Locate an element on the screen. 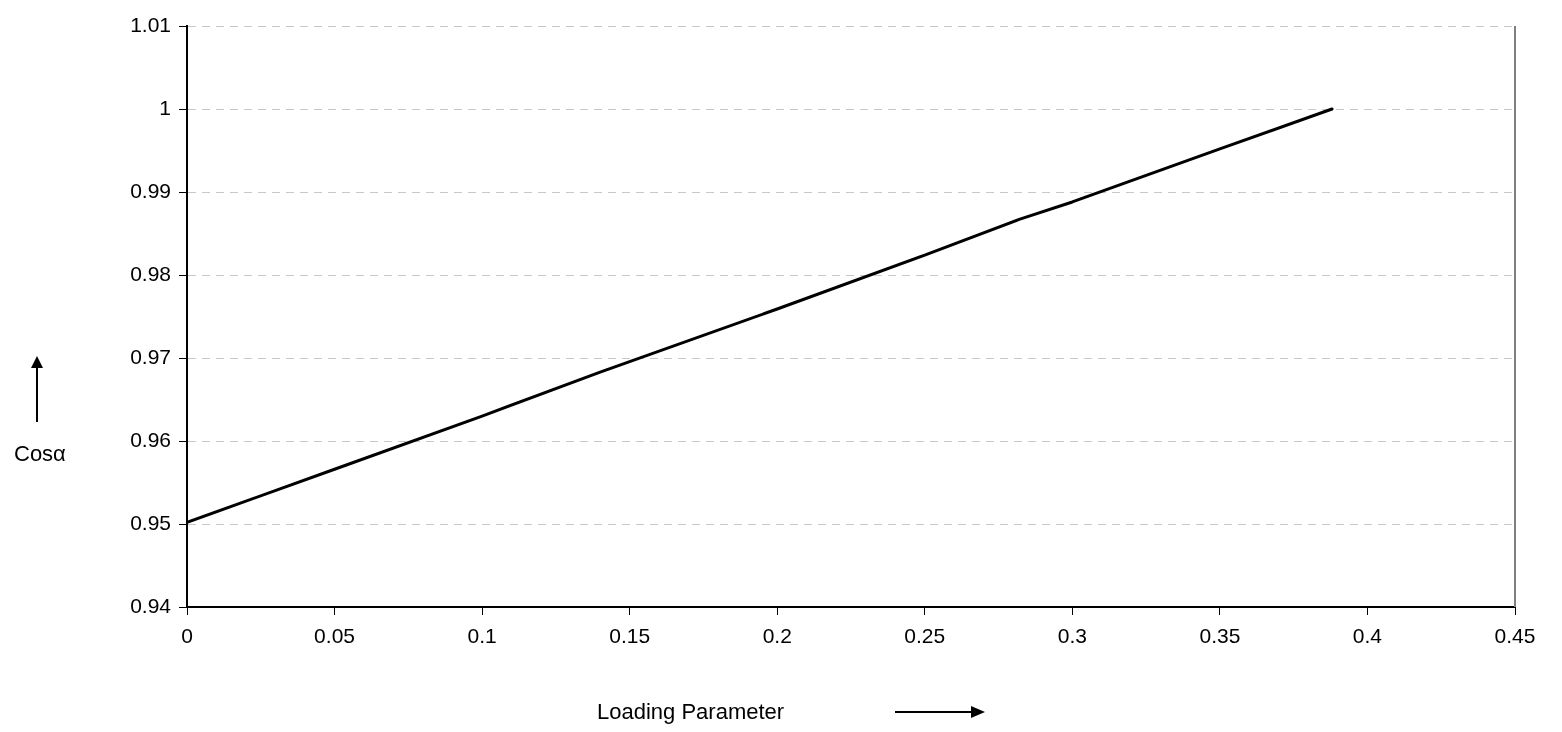 Image resolution: width=1562 pixels, height=732 pixels. y-axis-title: Cosα is located at coordinates (40, 454).